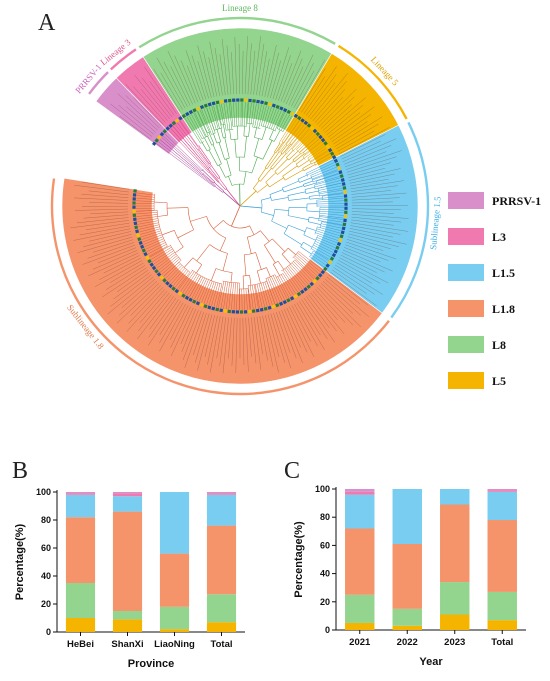 Image resolution: width=550 pixels, height=681 pixels. What do you see at coordinates (499, 381) in the screenshot?
I see `legend-label: L5` at bounding box center [499, 381].